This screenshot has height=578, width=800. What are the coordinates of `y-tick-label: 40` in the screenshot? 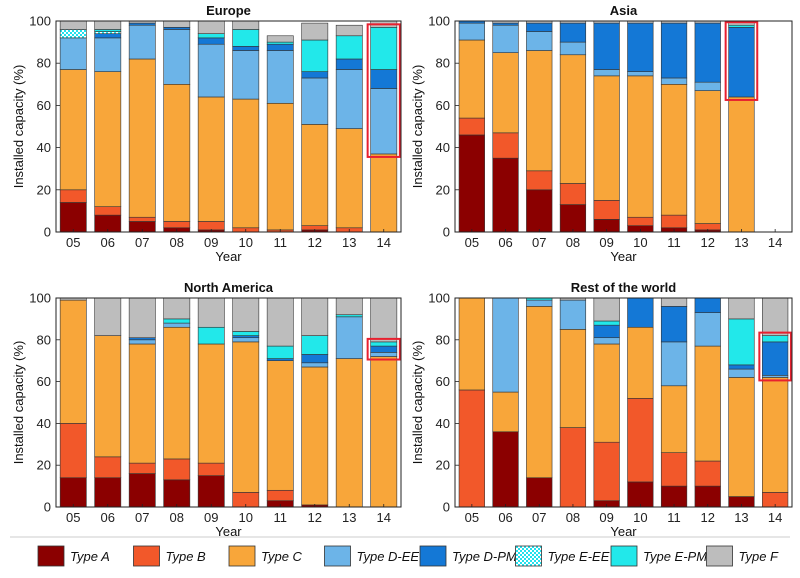 It's located at (443, 147).